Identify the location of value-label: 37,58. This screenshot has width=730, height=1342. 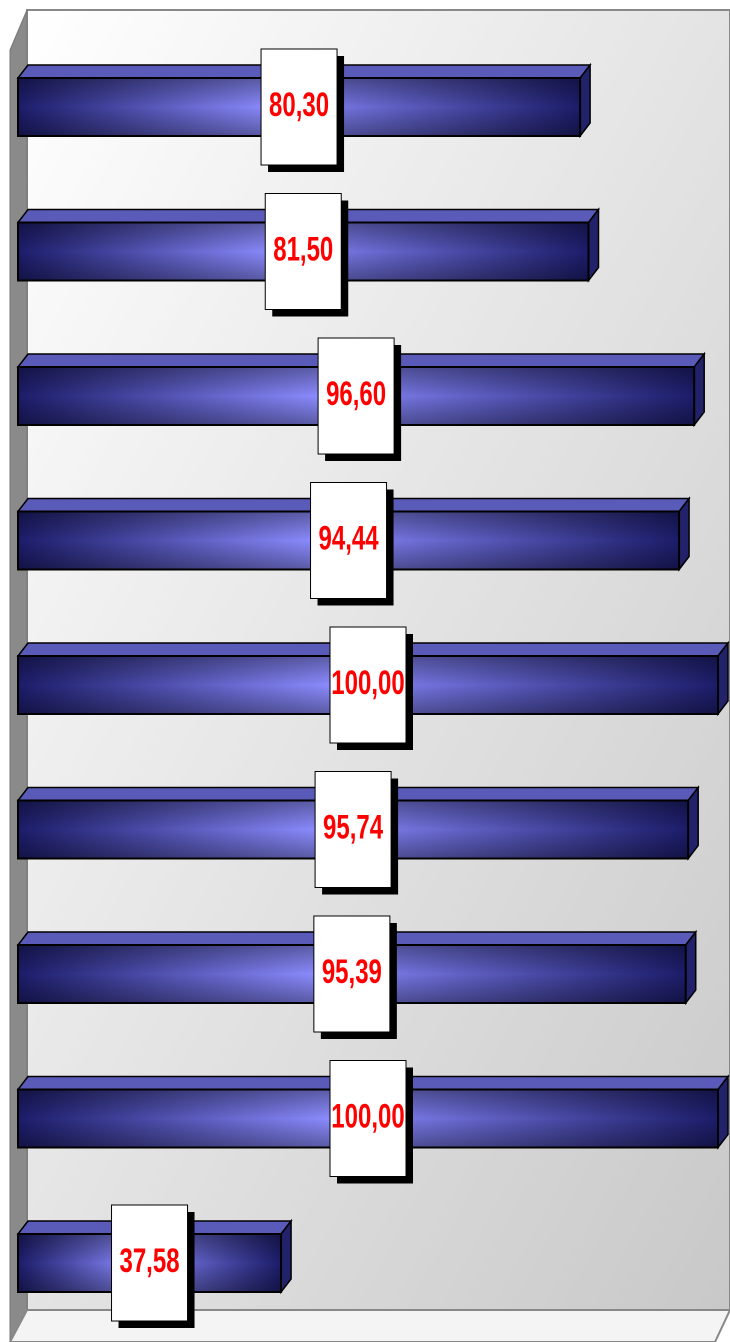
(150, 1261).